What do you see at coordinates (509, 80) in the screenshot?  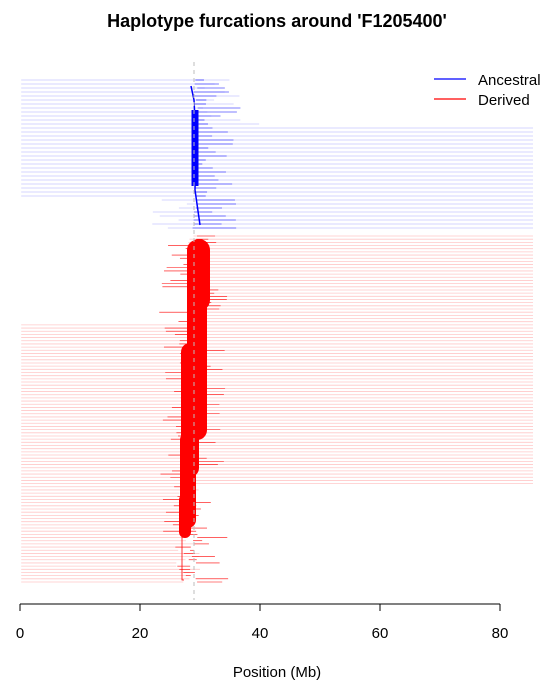 I see `legend-label-ancestral: Ancestral` at bounding box center [509, 80].